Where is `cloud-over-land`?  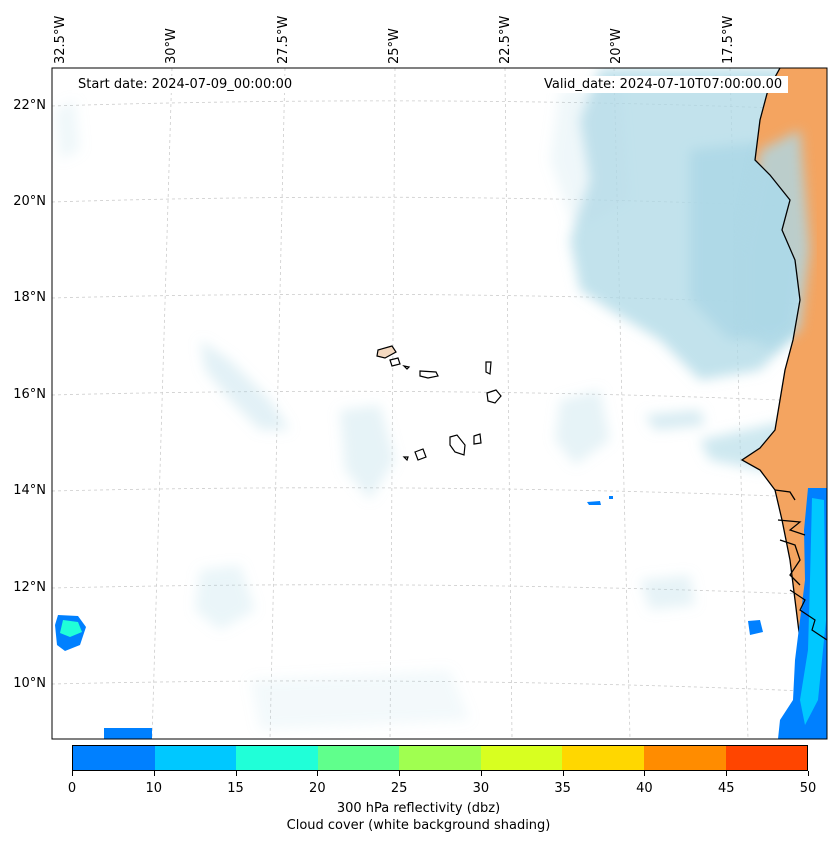
cloud-over-land is located at coordinates (775, 240).